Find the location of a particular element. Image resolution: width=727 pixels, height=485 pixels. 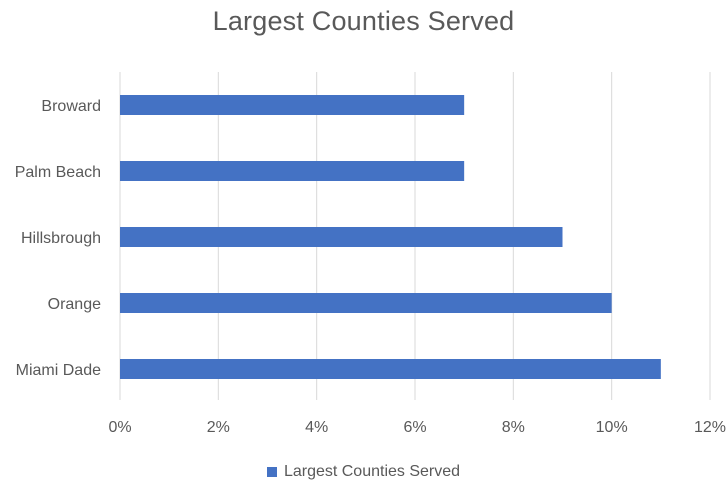

category-label: Miami Dade is located at coordinates (58, 370).